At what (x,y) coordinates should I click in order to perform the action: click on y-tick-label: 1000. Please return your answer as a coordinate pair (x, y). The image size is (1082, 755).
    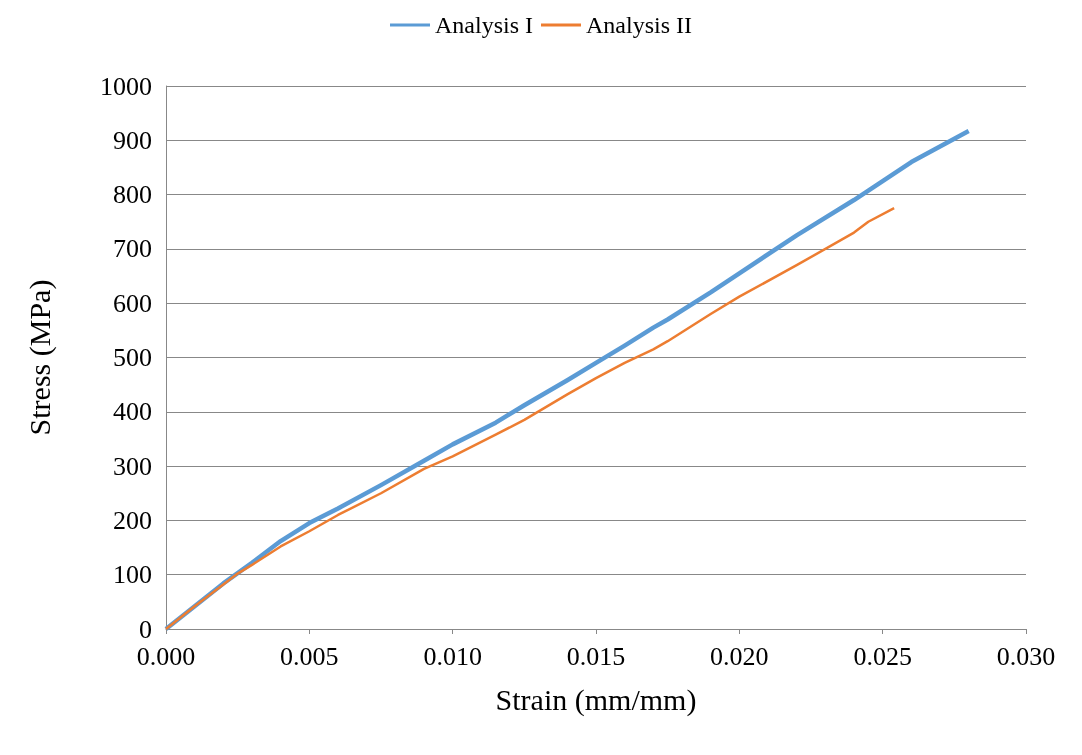
    Looking at the image, I should click on (126, 86).